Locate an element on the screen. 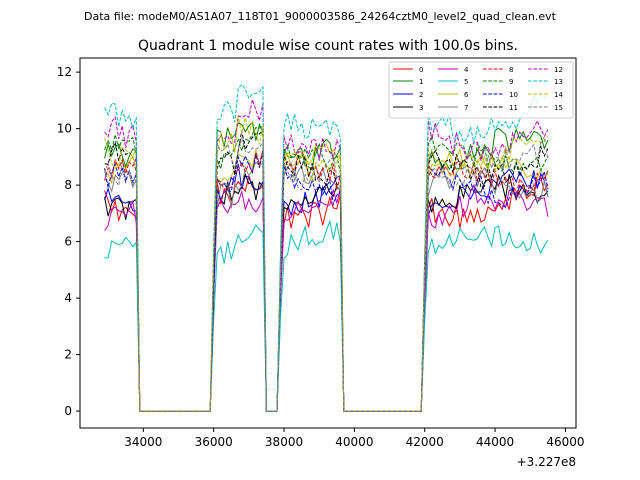  legend-label-14: 14 is located at coordinates (558, 95).